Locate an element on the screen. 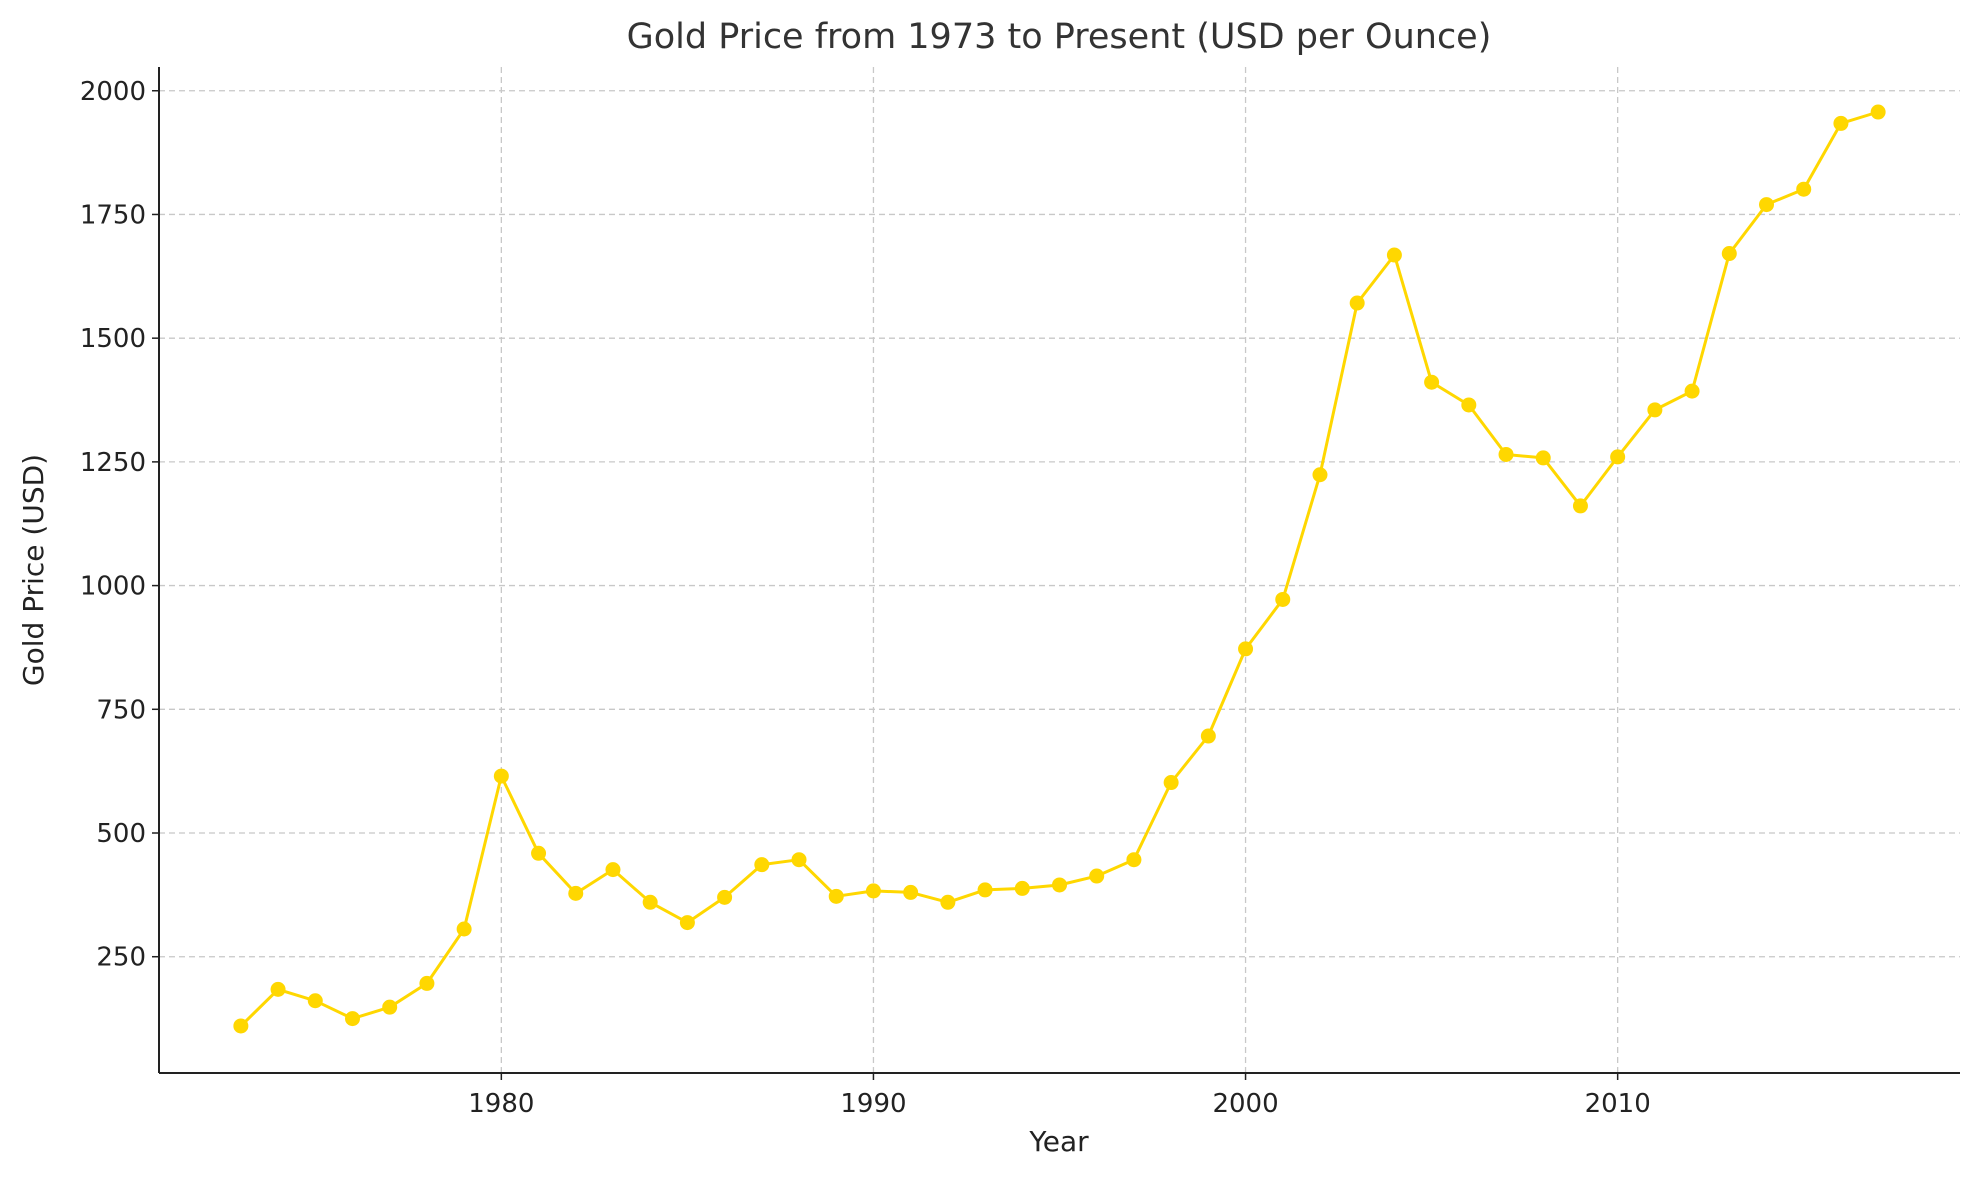 The image size is (1979, 1180). y-axis-label: Gold Price (USD) is located at coordinates (33, 570).